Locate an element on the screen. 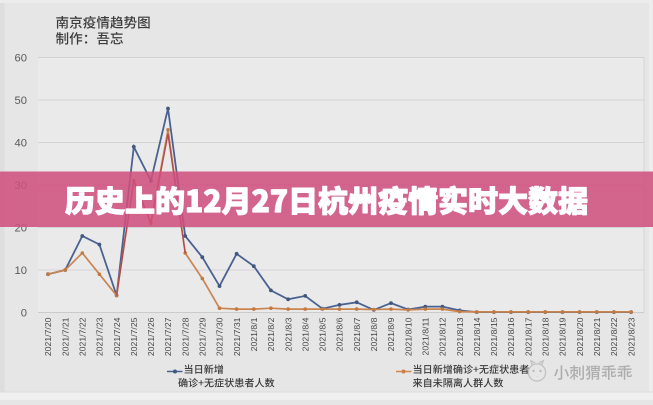 This screenshot has width=653, height=405. svg-text: 2021/8/9 is located at coordinates (391, 334).